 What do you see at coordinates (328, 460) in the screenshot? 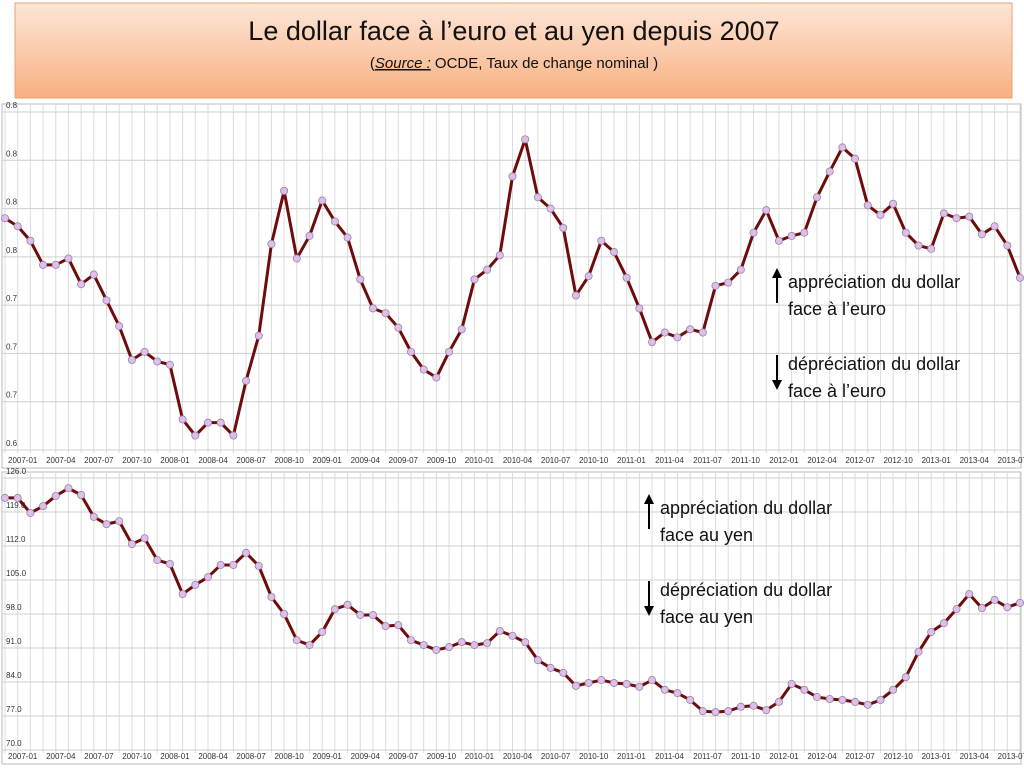
I see `x-tick-label: 2009-01` at bounding box center [328, 460].